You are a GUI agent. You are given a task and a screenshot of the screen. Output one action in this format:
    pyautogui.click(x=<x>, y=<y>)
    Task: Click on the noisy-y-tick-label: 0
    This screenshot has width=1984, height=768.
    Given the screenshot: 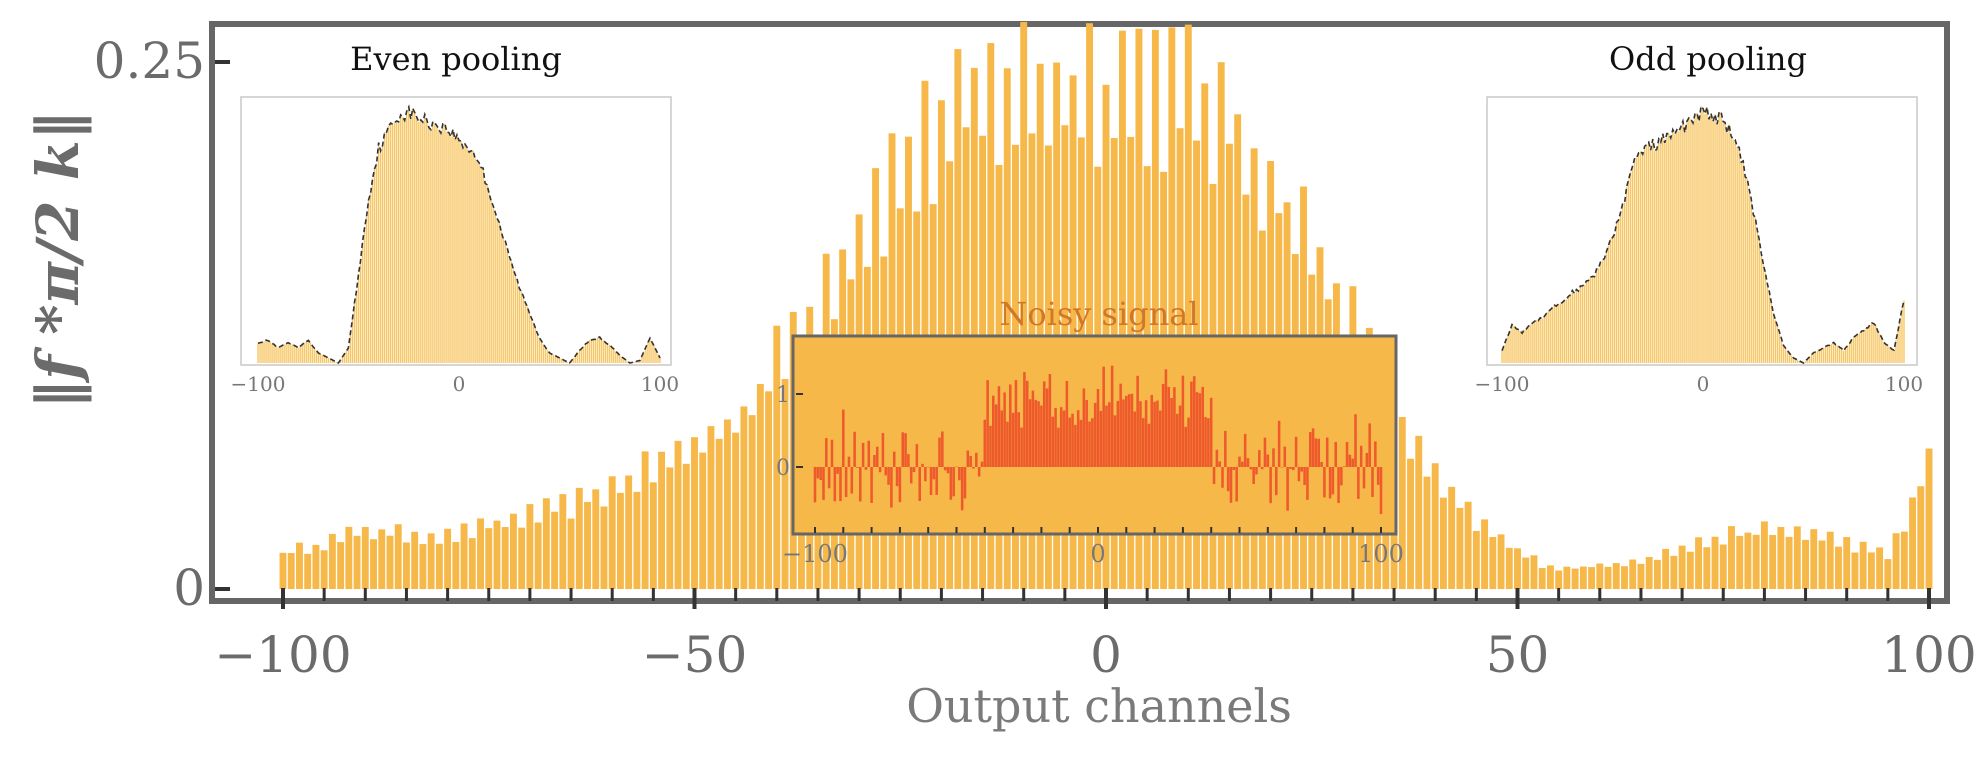 What is the action you would take?
    pyautogui.click(x=783, y=468)
    